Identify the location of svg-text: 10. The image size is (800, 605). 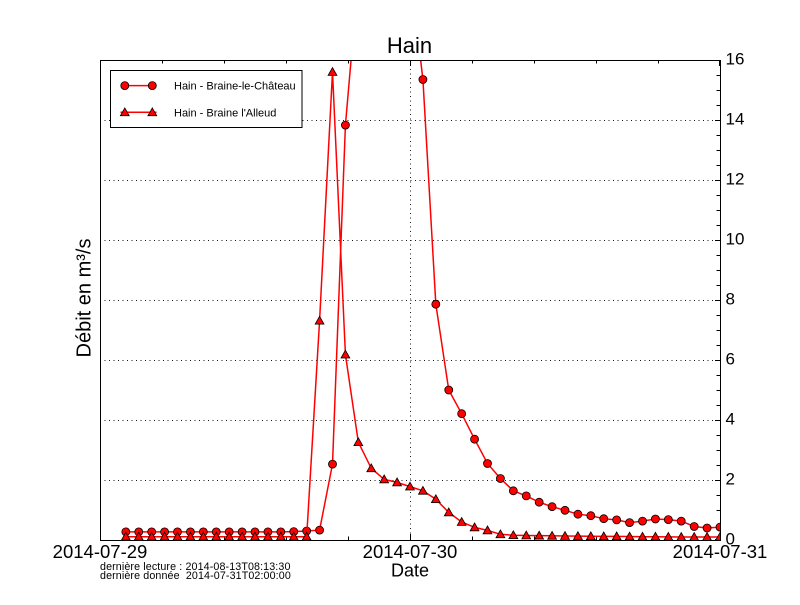
(735, 239).